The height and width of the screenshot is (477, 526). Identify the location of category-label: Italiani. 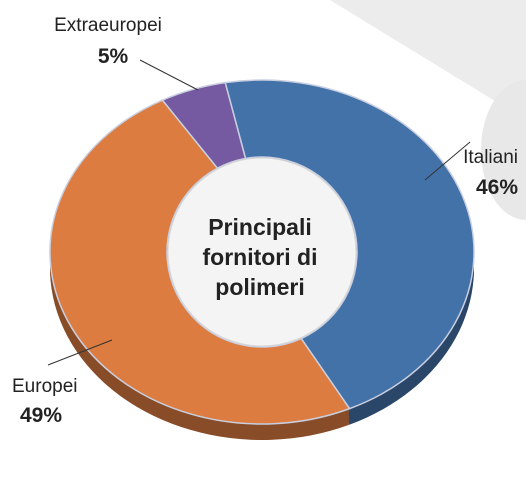
(490, 157).